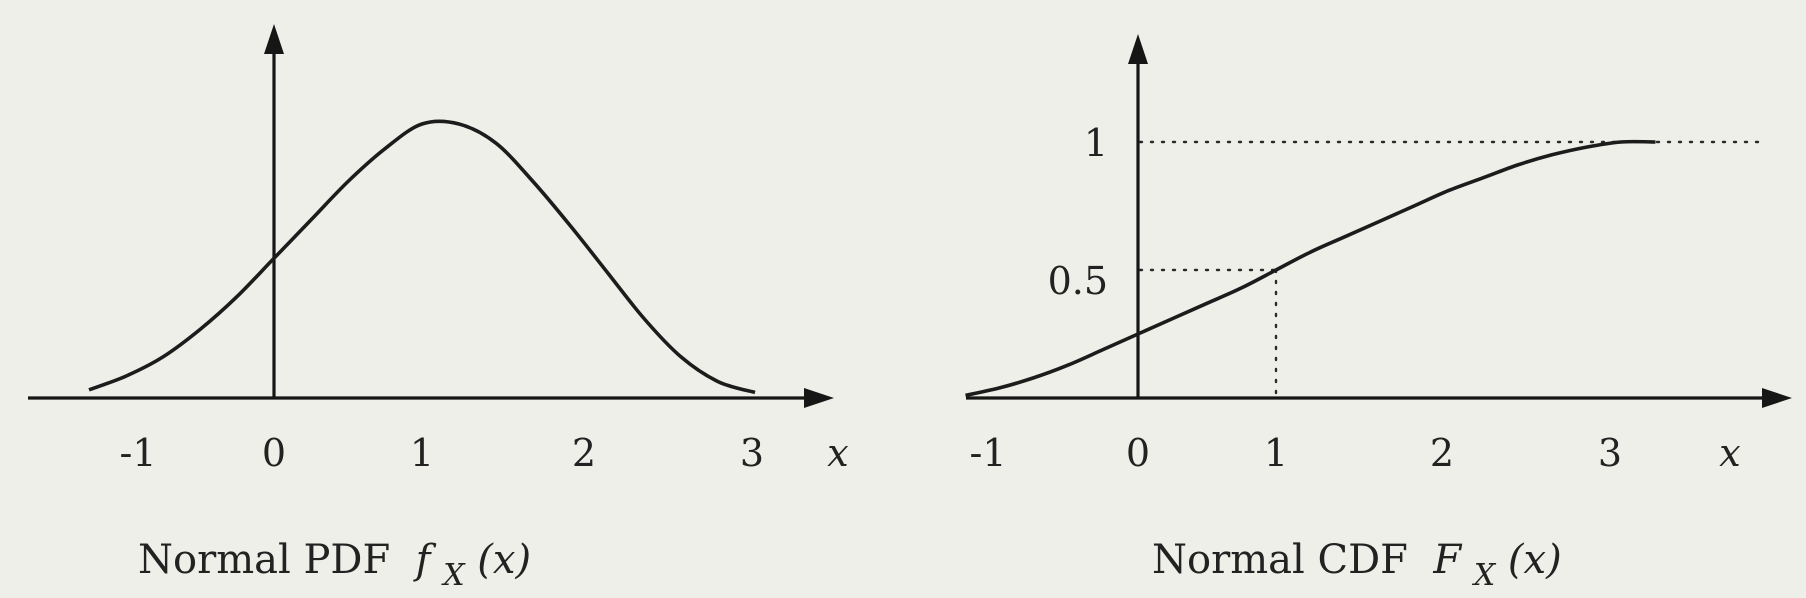  I want to click on cdf-caption-func: F, so click(1447, 560).